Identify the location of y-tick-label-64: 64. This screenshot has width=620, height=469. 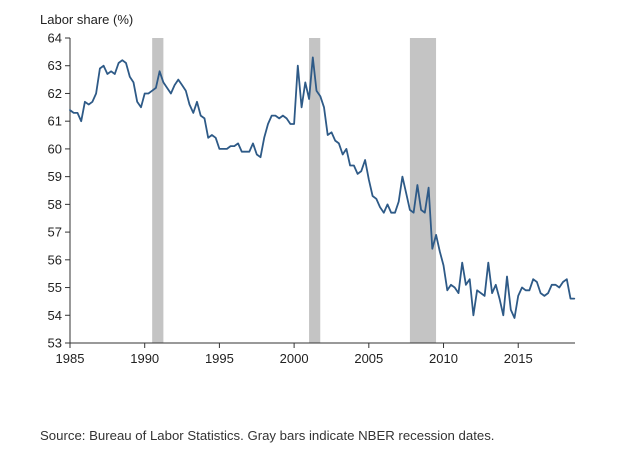
(55, 38).